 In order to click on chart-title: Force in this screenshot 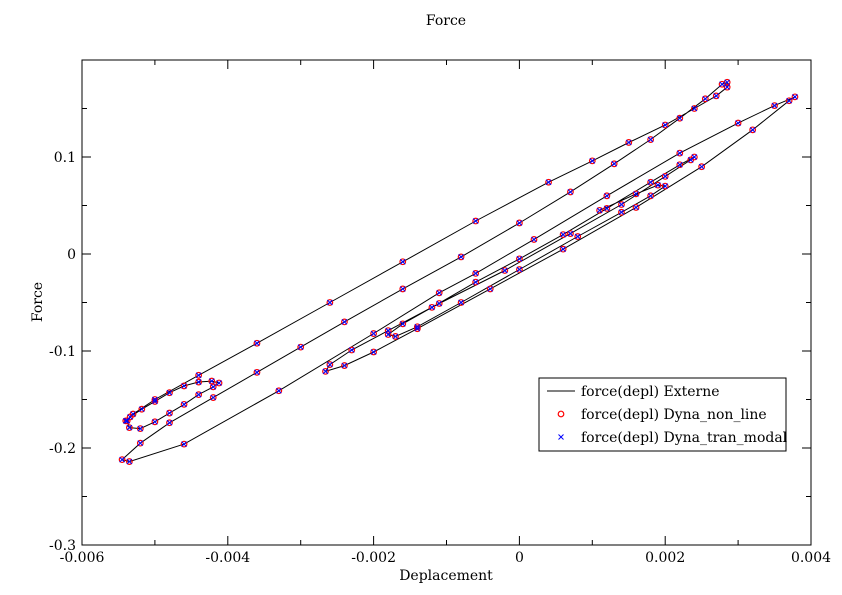, I will do `click(446, 21)`.